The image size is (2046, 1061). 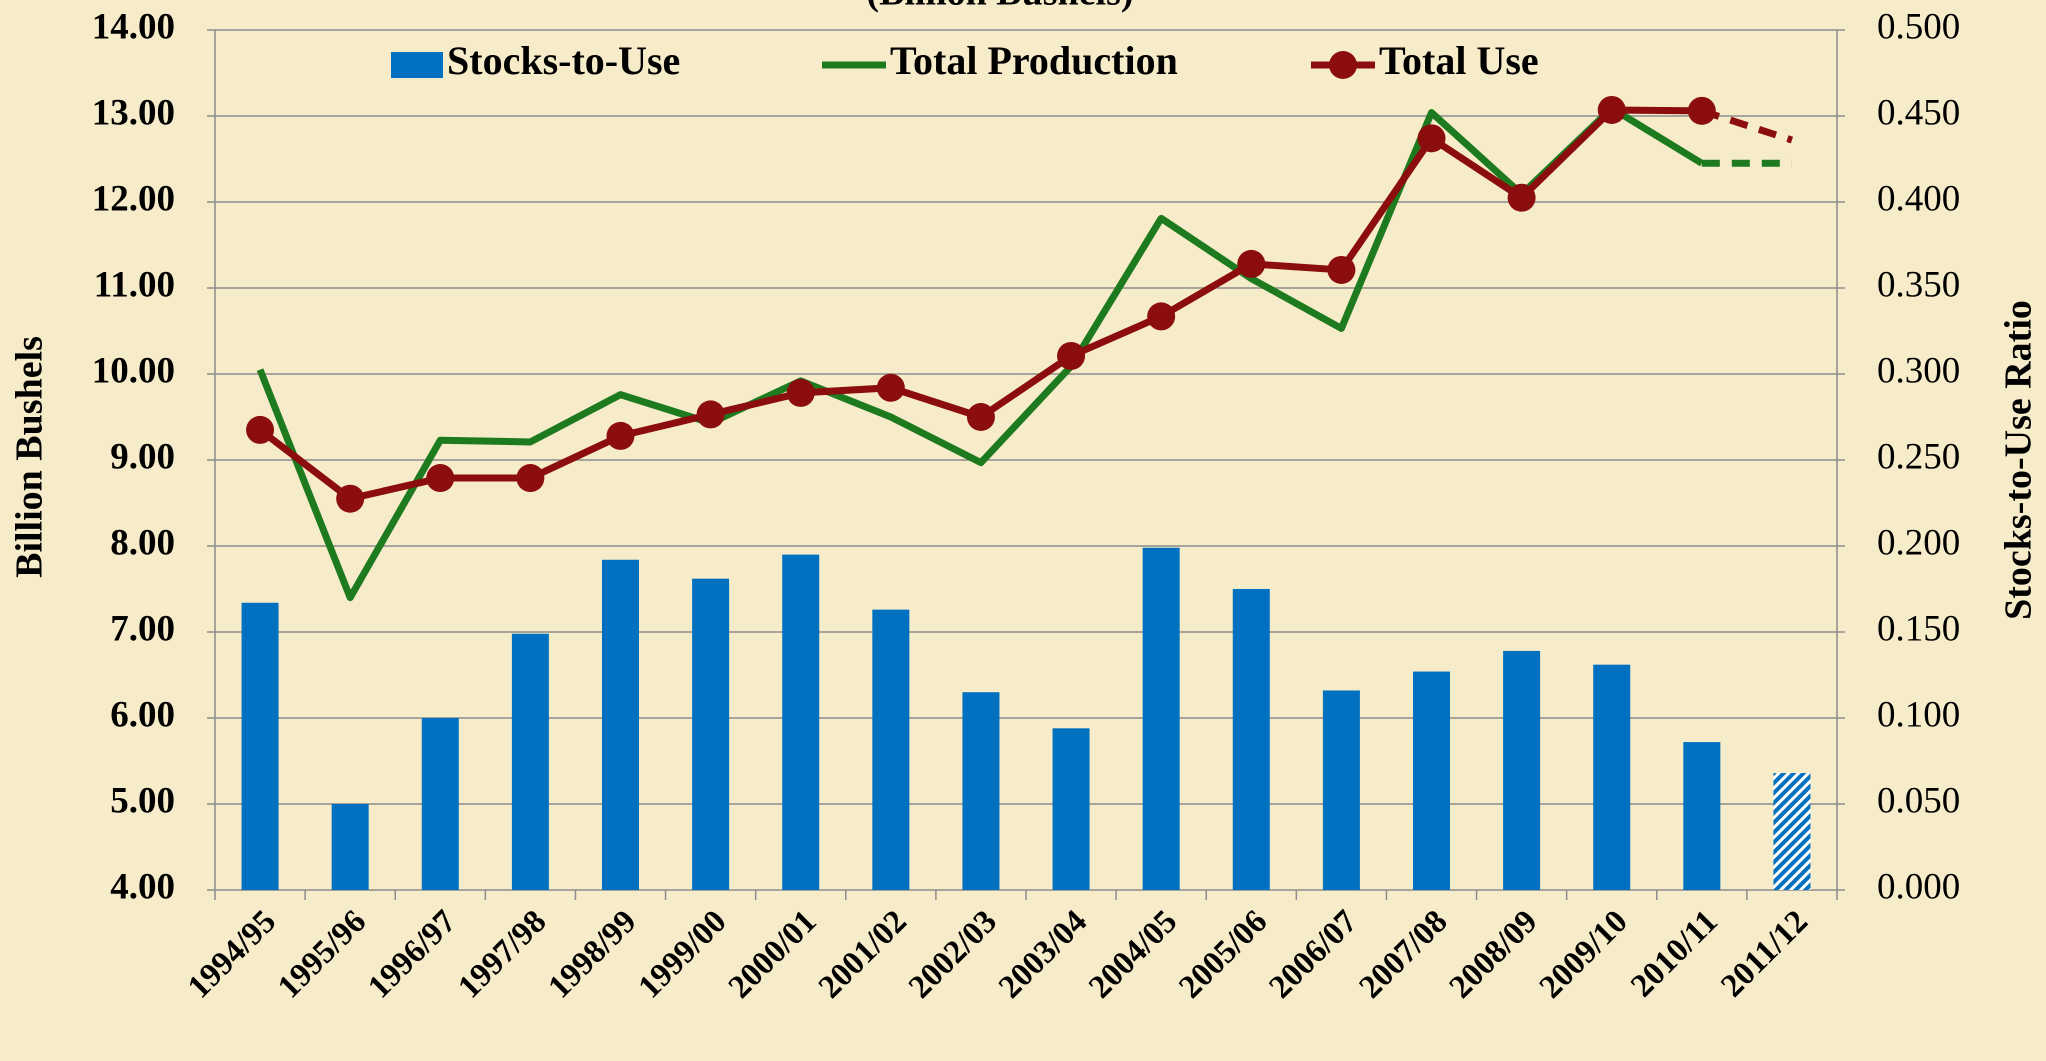 What do you see at coordinates (1918, 800) in the screenshot?
I see `y2-tick-label: 0.050` at bounding box center [1918, 800].